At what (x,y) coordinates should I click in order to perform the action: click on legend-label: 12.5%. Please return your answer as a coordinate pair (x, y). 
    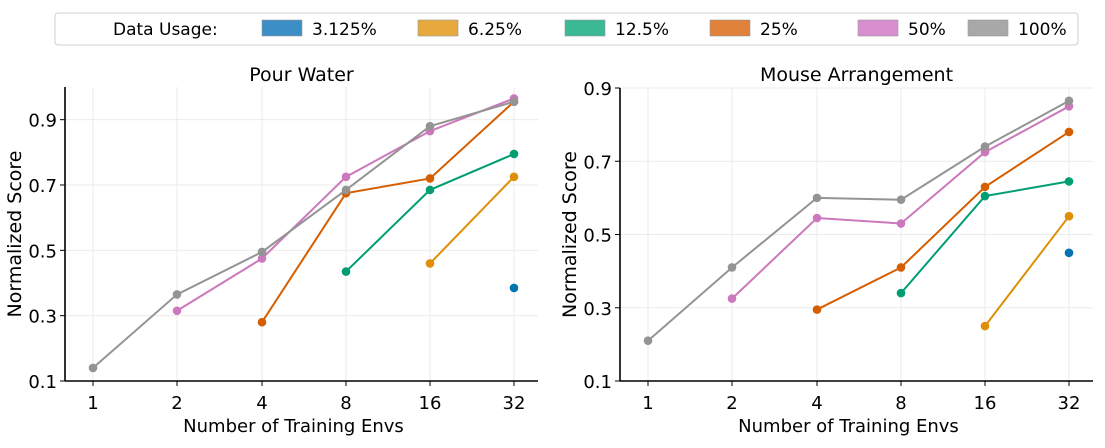
    Looking at the image, I should click on (642, 30).